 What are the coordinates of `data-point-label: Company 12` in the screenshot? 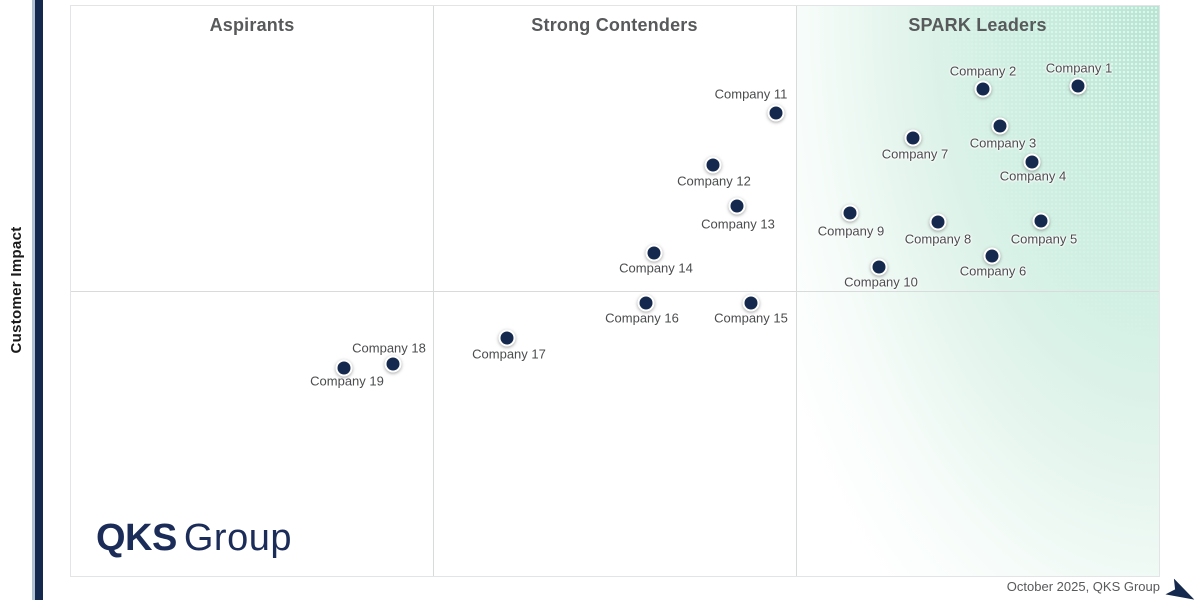 It's located at (714, 181).